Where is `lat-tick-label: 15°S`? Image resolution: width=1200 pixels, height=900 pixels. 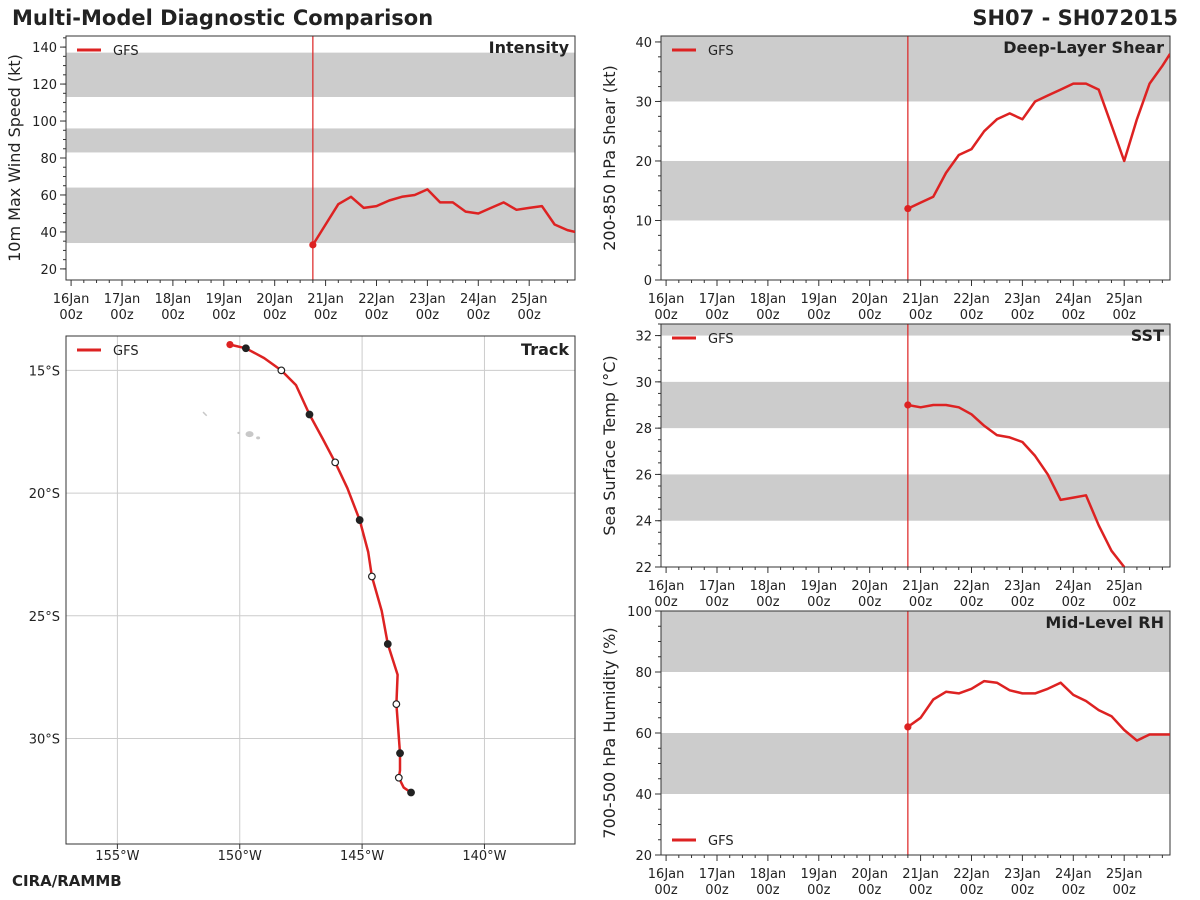
lat-tick-label: 15°S is located at coordinates (44, 371).